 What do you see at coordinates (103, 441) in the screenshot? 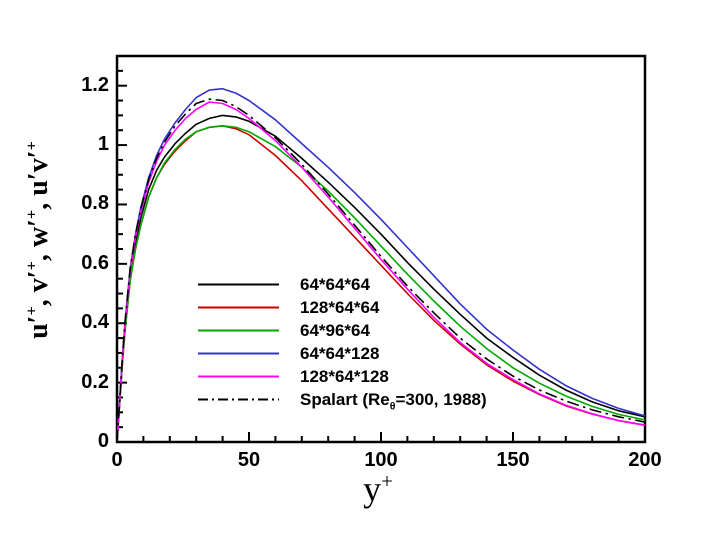
I see `y-tick-label: 0` at bounding box center [103, 441].